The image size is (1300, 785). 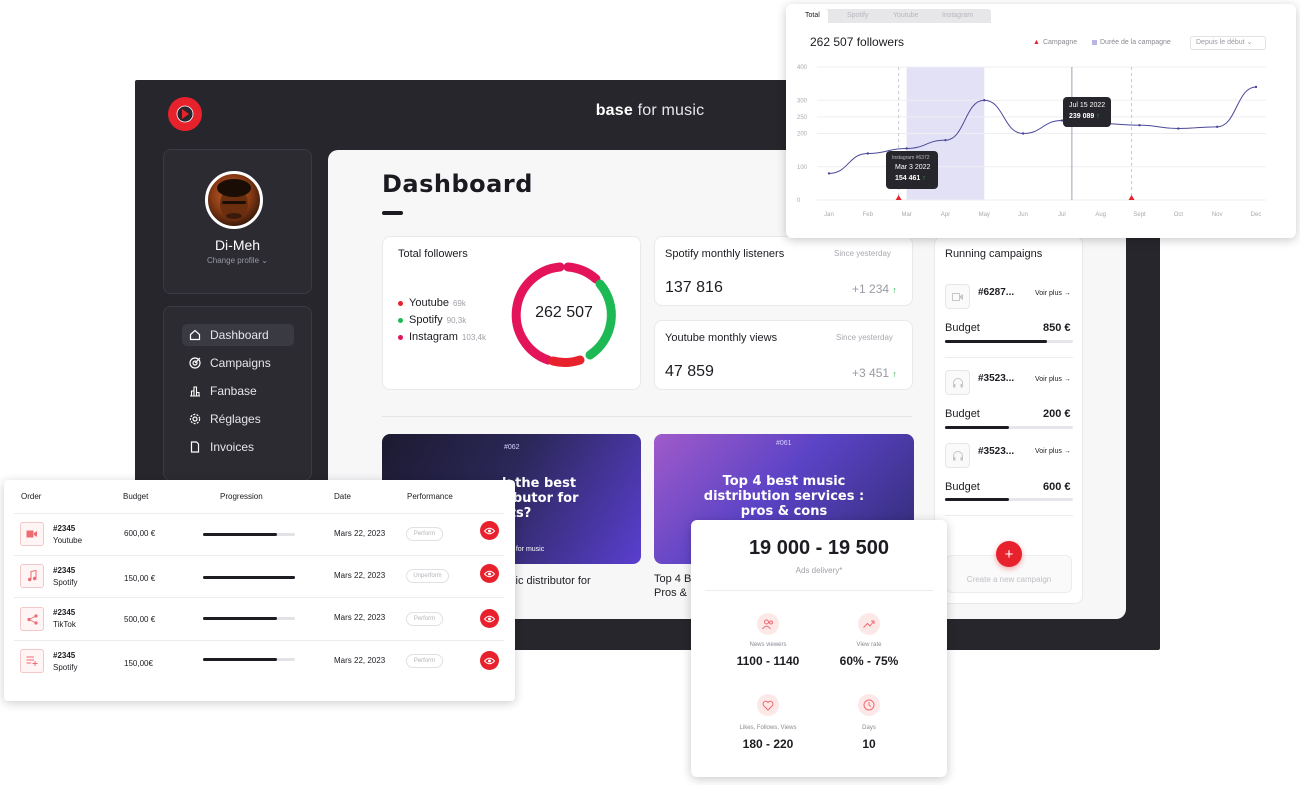 I want to click on change-profile-link: Change profile ⌄, so click(x=237, y=260).